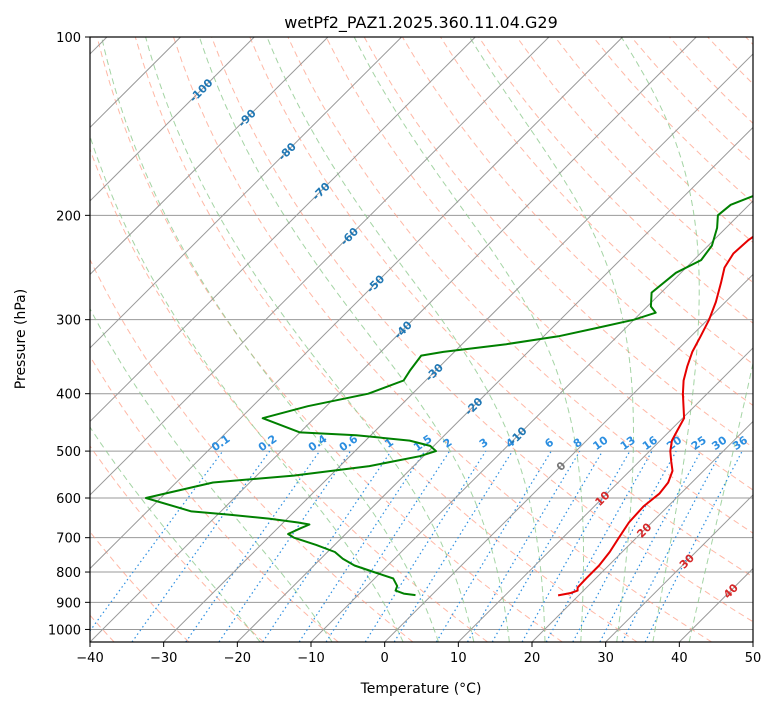 This screenshot has width=775, height=708. I want to click on mixing-ratio-label: 6, so click(549, 443).